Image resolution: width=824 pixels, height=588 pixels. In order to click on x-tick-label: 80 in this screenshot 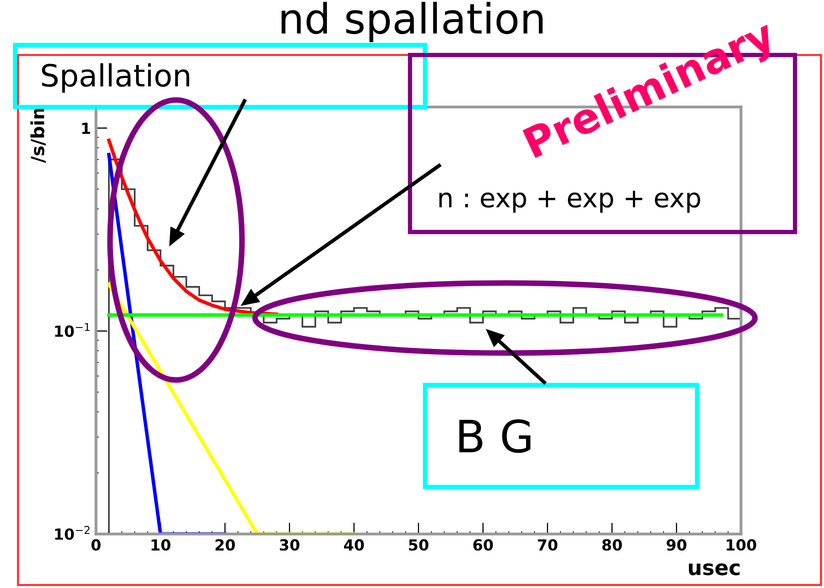, I will do `click(612, 545)`.